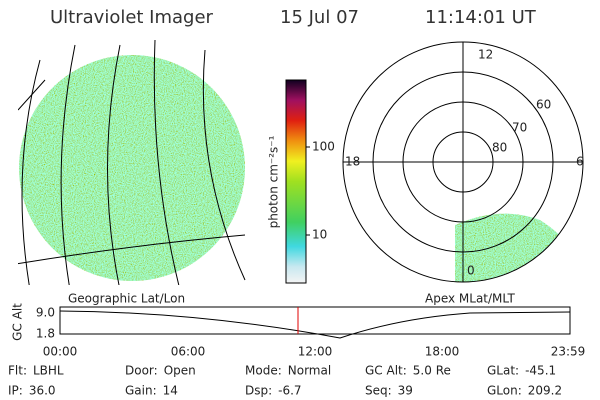 This screenshot has width=600, height=400. Describe the element at coordinates (378, 391) in the screenshot. I see `info-label: Seq:` at that location.